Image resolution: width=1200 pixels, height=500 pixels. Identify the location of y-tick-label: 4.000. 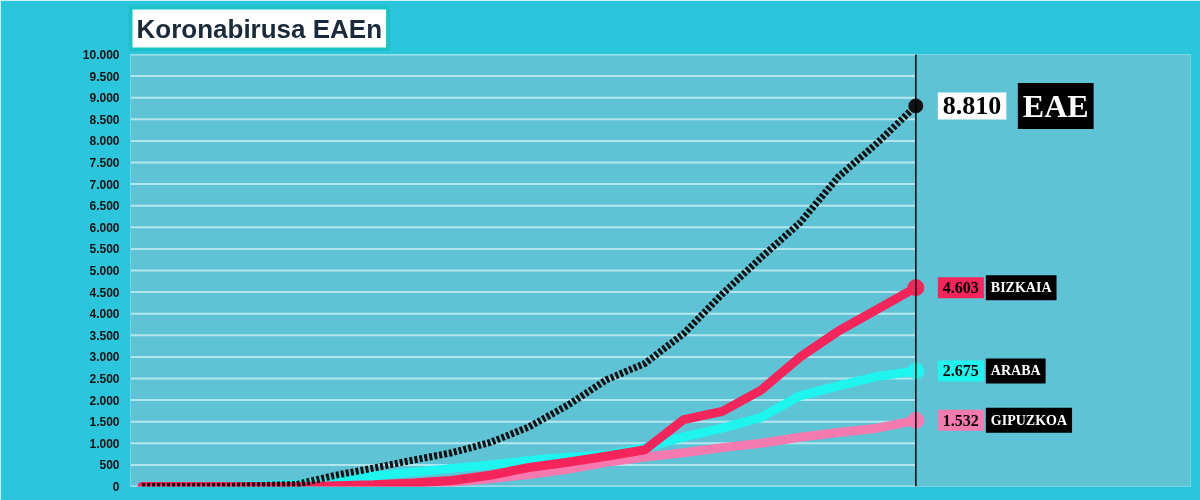
(104, 314).